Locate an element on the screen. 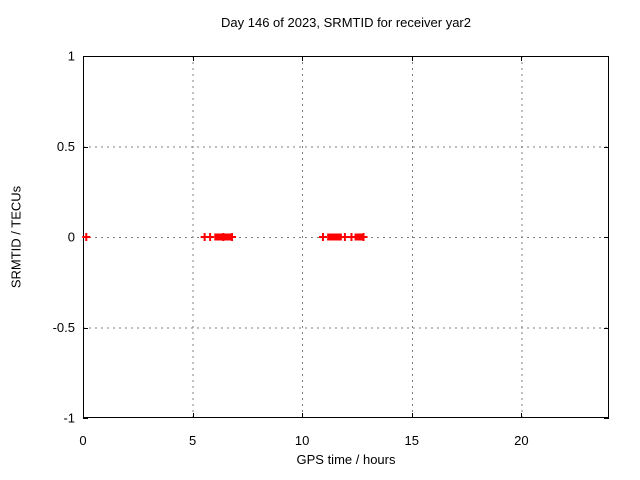  y-tick-label: -1 is located at coordinates (69, 418).